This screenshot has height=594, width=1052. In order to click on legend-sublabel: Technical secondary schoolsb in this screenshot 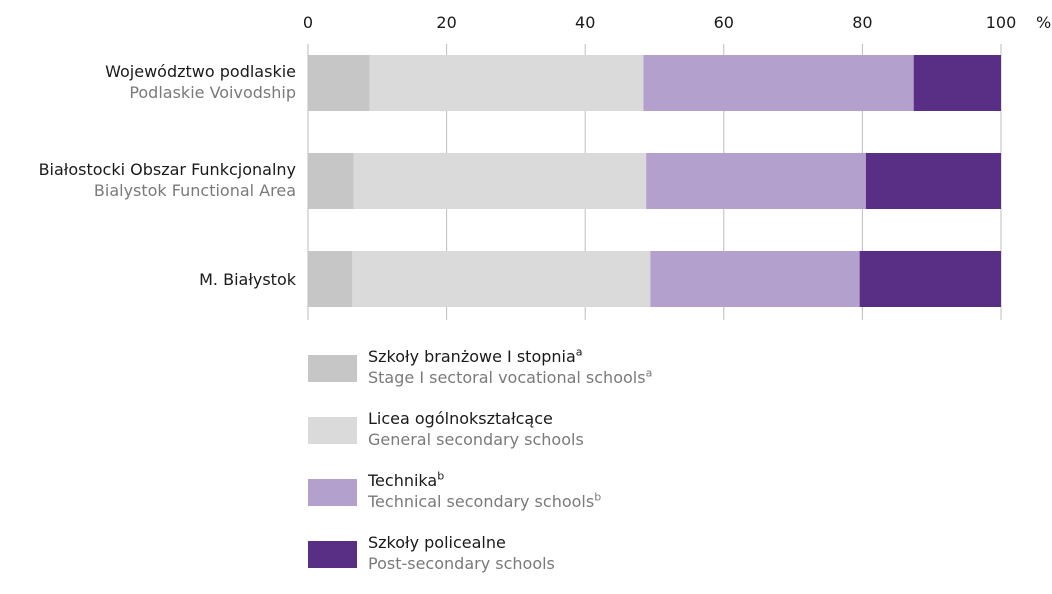, I will do `click(484, 501)`.